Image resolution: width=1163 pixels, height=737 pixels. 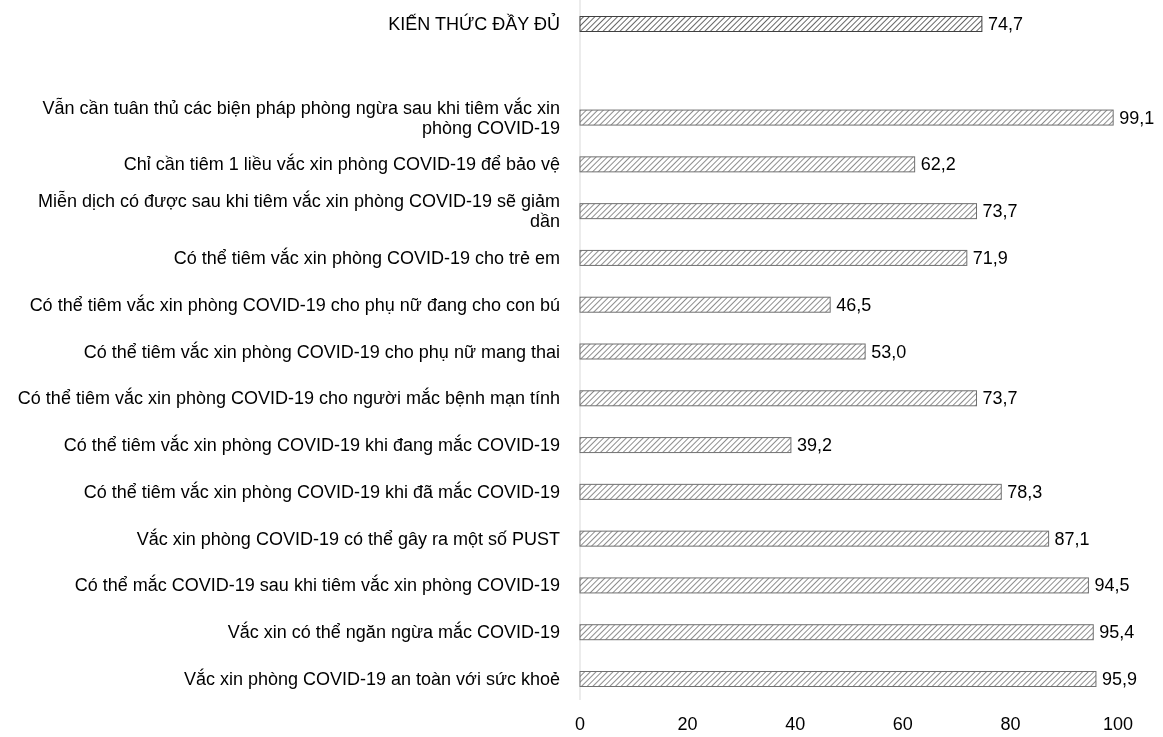 What do you see at coordinates (854, 304) in the screenshot?
I see `data-label: 46,5` at bounding box center [854, 304].